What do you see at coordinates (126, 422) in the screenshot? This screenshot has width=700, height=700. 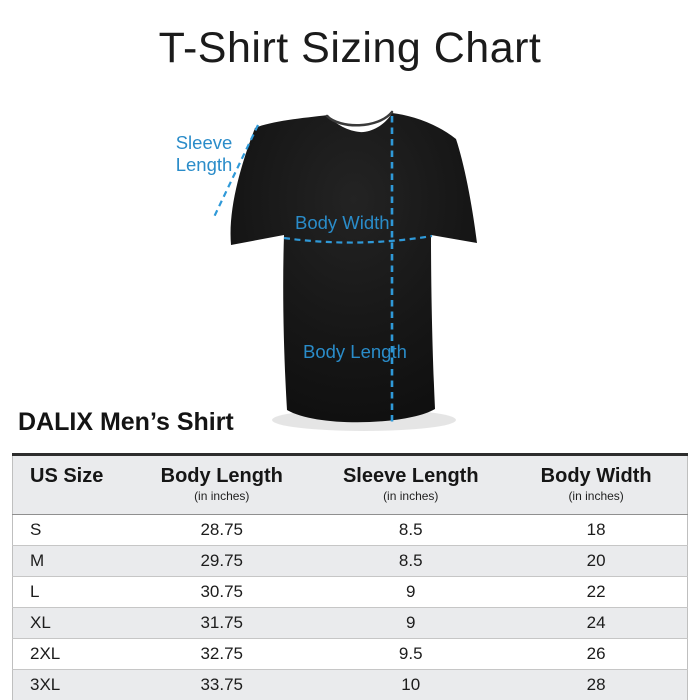 I see `section-heading: DALIX Men’s Shirt` at bounding box center [126, 422].